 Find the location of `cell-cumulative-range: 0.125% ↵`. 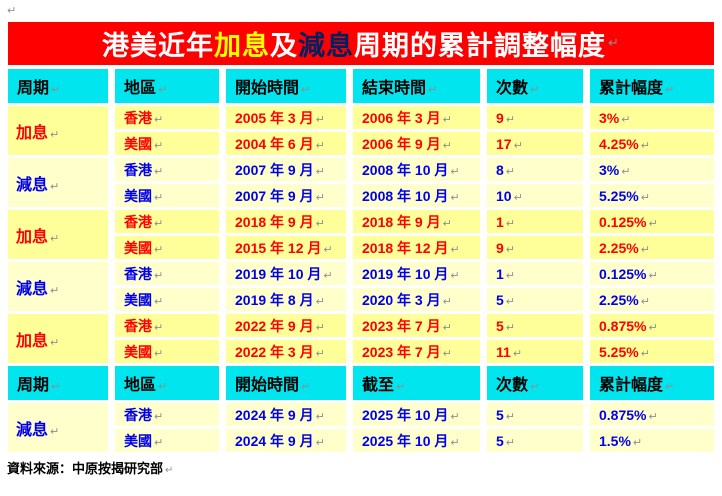

cell-cumulative-range: 0.125% ↵ is located at coordinates (652, 221).